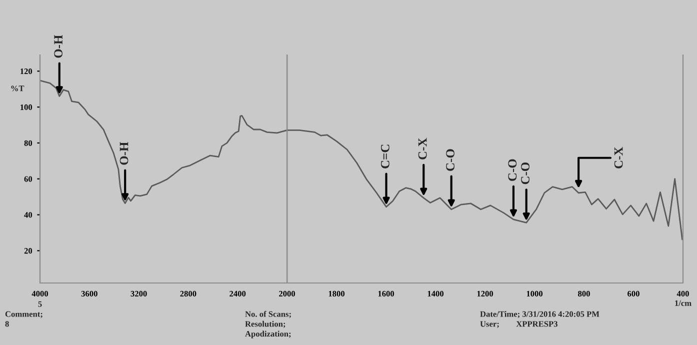  I want to click on text: No. of Scans; Resolution; Apodization;, so click(268, 324).